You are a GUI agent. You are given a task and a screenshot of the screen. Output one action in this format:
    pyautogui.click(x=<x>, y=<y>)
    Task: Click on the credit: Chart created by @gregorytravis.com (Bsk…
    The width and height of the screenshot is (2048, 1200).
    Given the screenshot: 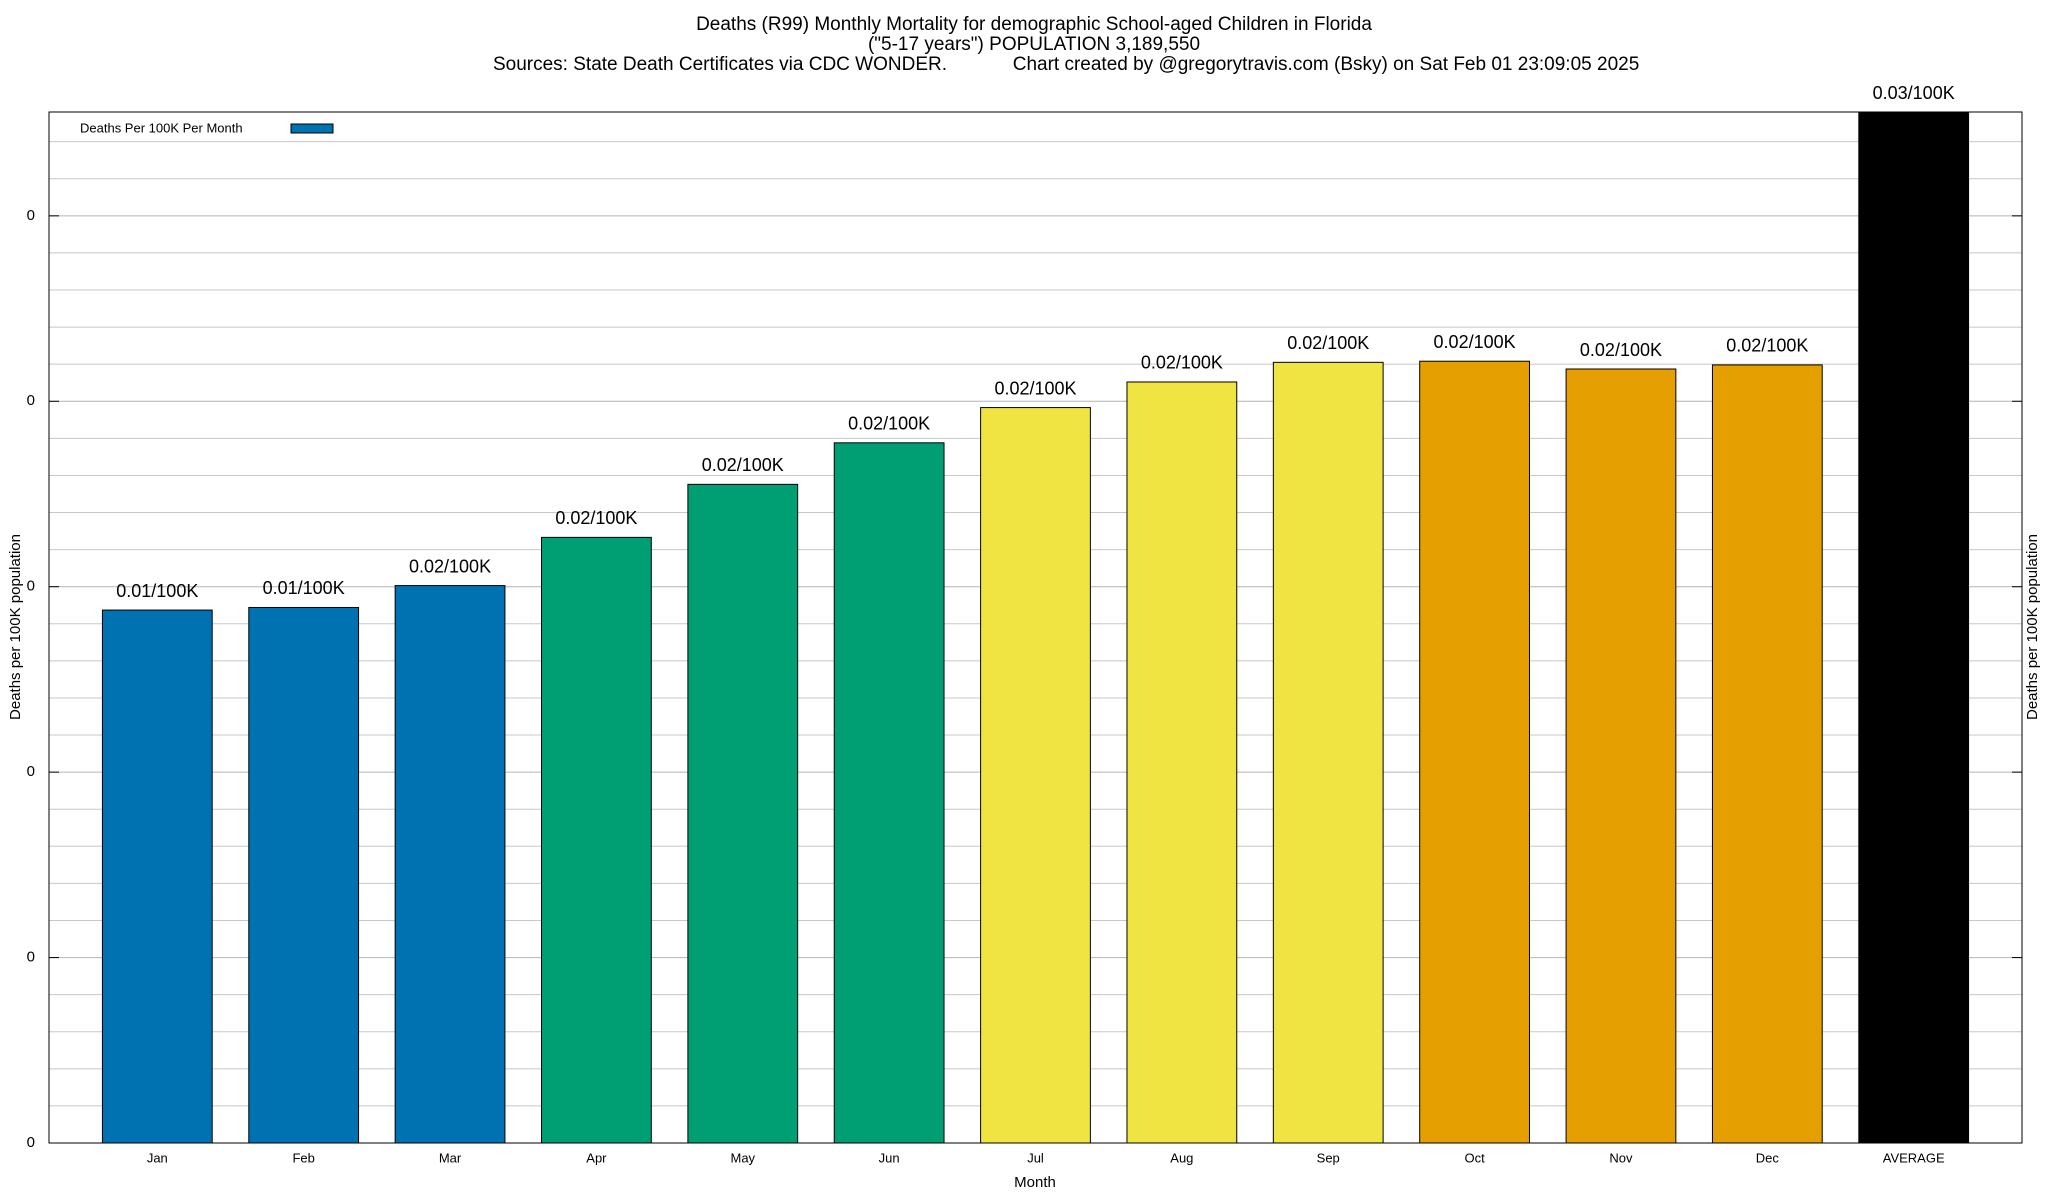 What is the action you would take?
    pyautogui.click(x=1326, y=64)
    